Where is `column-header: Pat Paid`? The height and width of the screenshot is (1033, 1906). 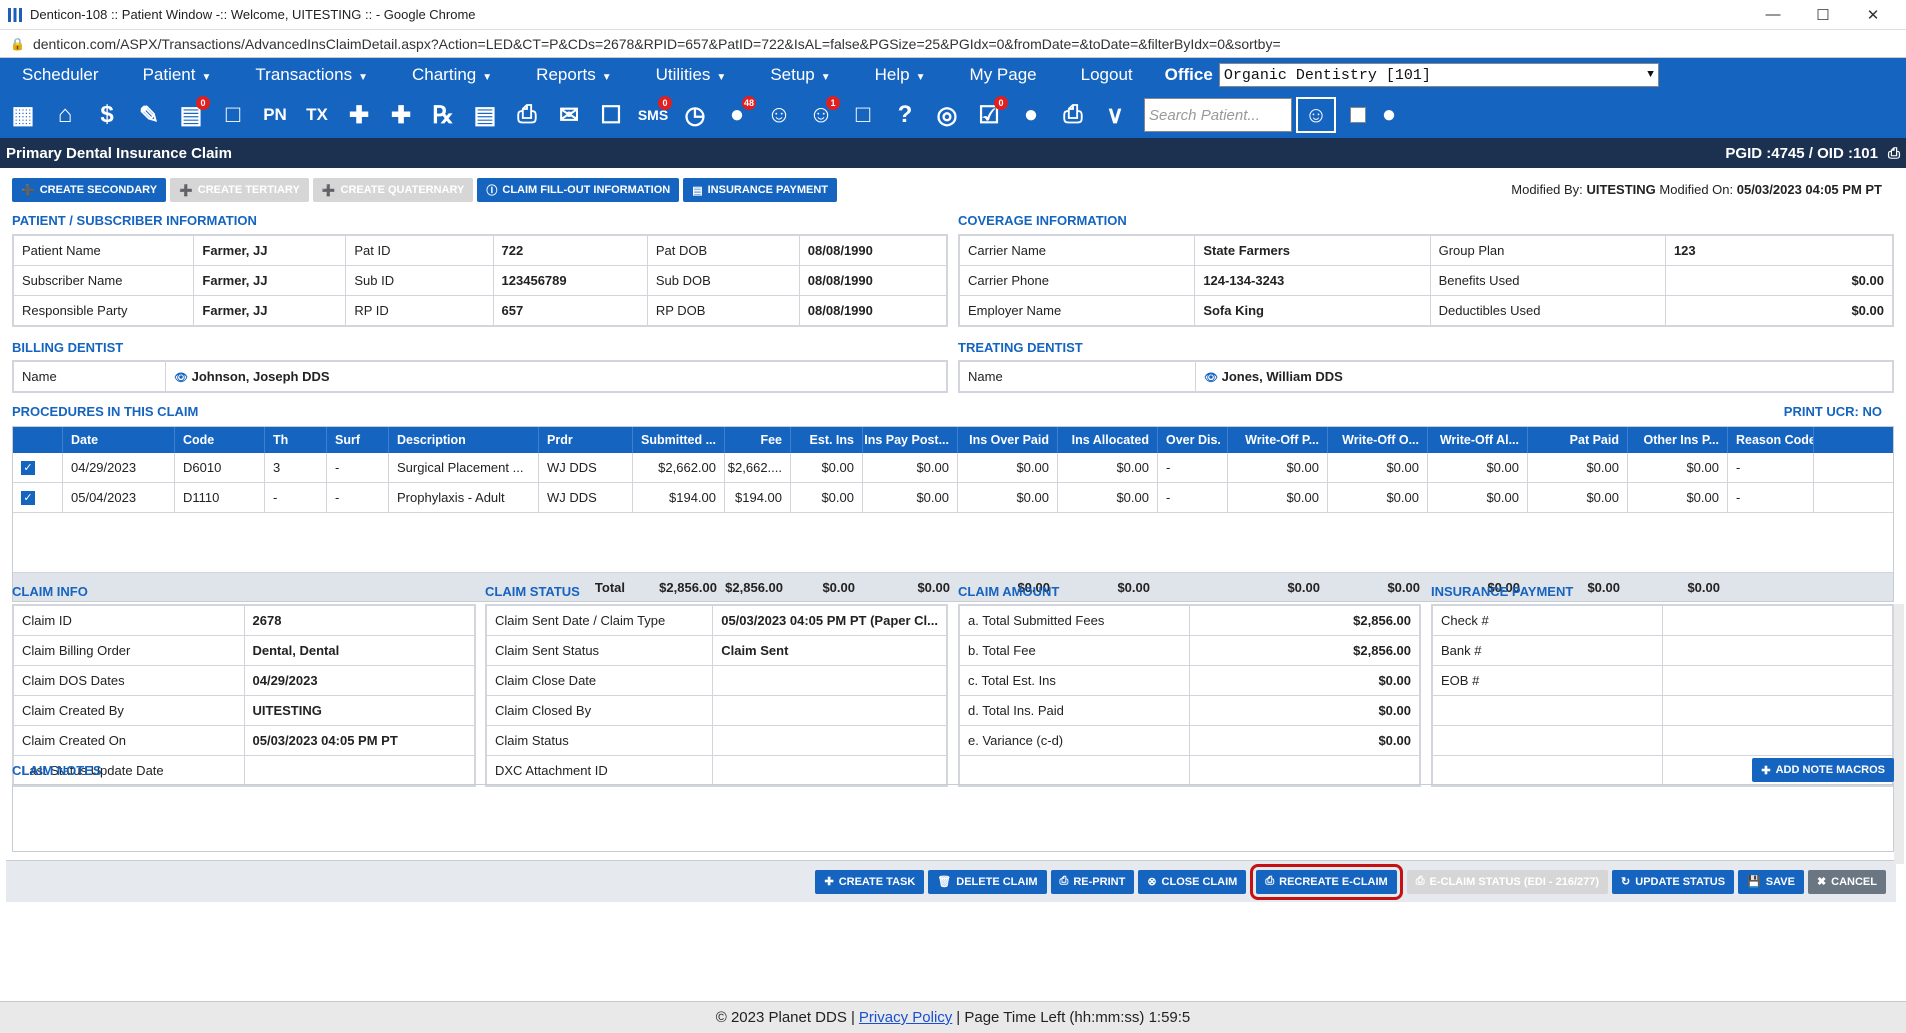 column-header: Pat Paid is located at coordinates (1578, 440).